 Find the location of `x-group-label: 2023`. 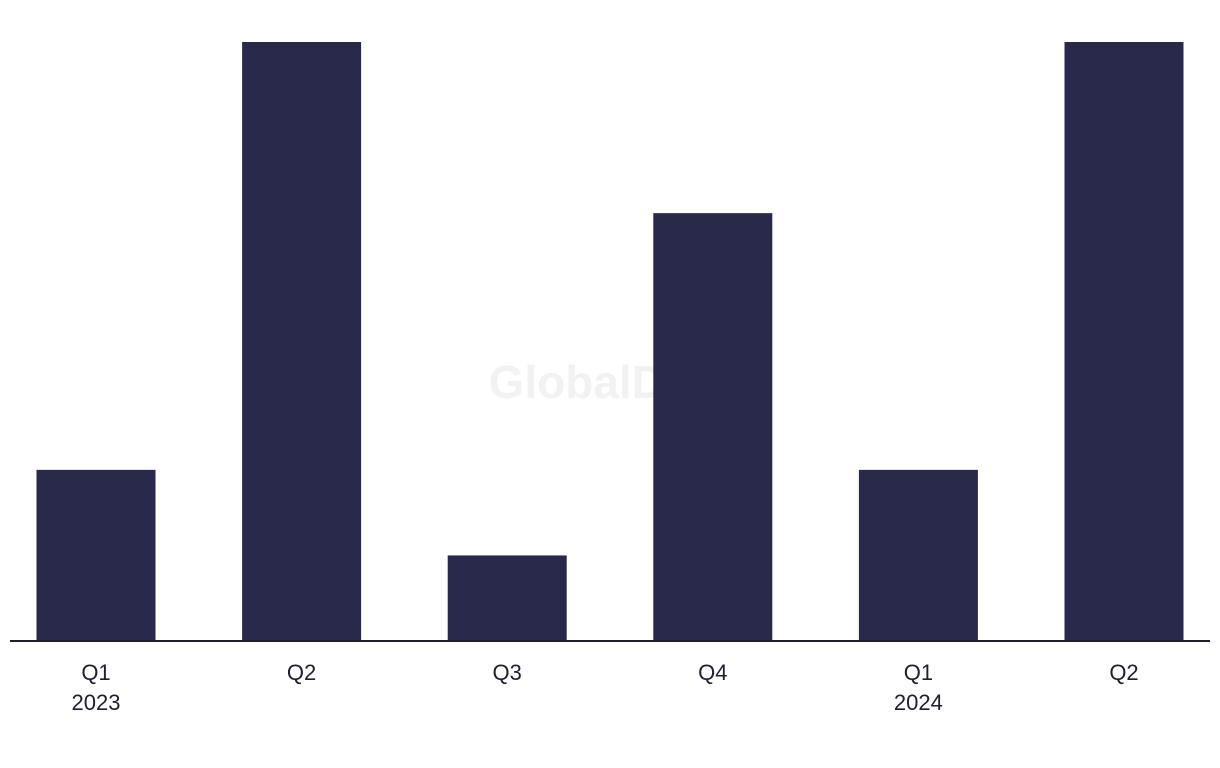

x-group-label: 2023 is located at coordinates (96, 702).